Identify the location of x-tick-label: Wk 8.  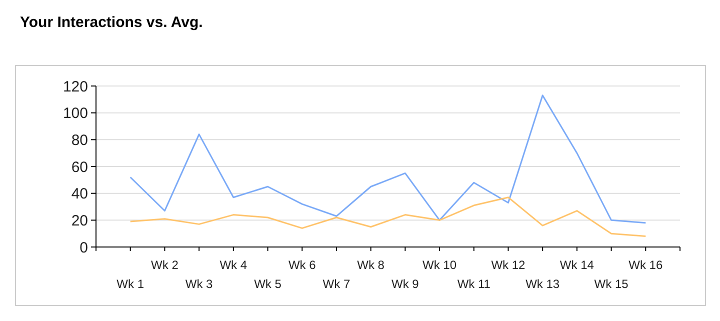
(371, 265).